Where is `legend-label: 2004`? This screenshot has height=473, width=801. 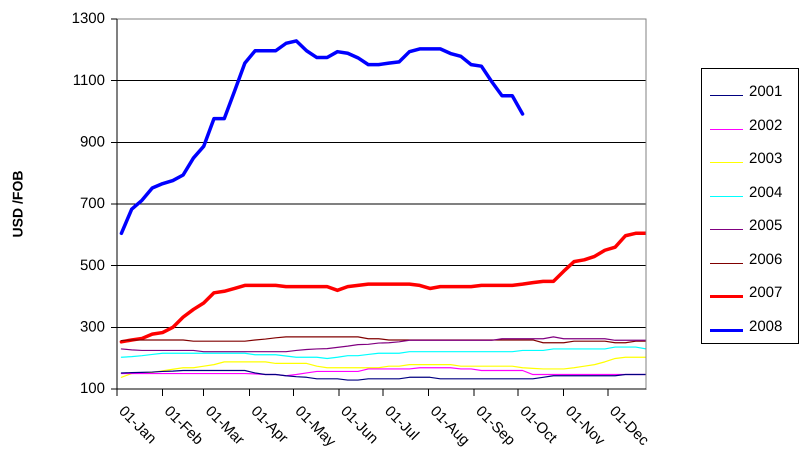
legend-label: 2004 is located at coordinates (765, 192).